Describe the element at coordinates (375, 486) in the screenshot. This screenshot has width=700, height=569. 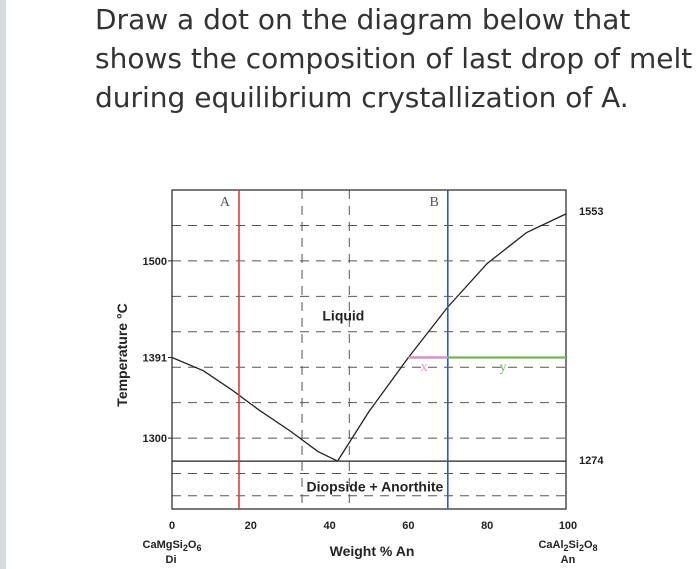
I see `field-label-solid: Diopside + Anorthite` at that location.